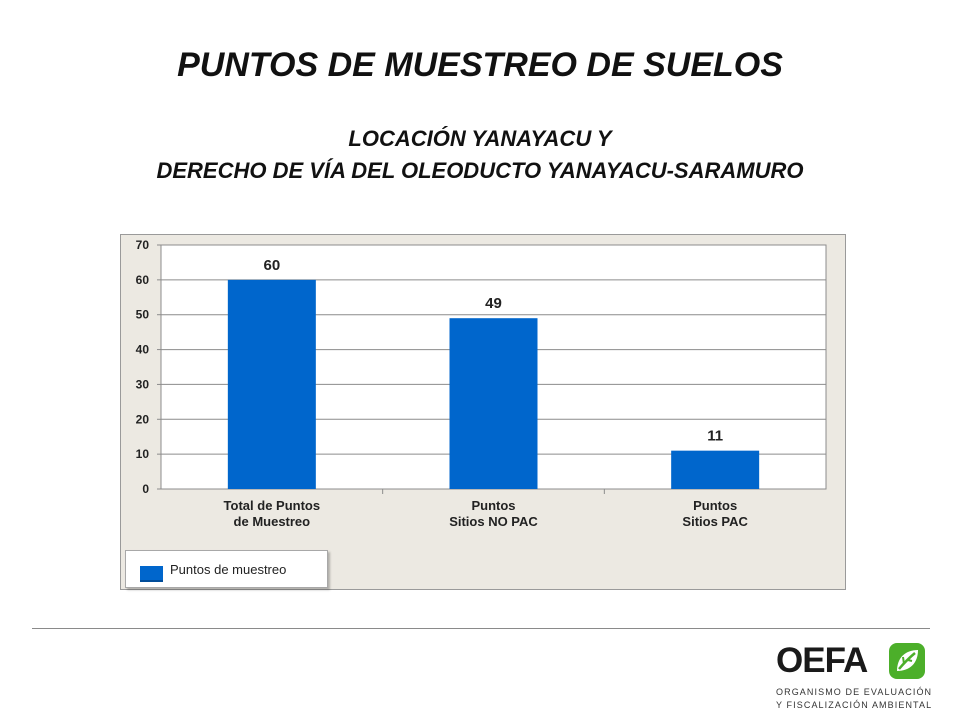 This screenshot has height=720, width=960. I want to click on page-title: PUNTOS DE MUESTREO DE SUELOS, so click(480, 65).